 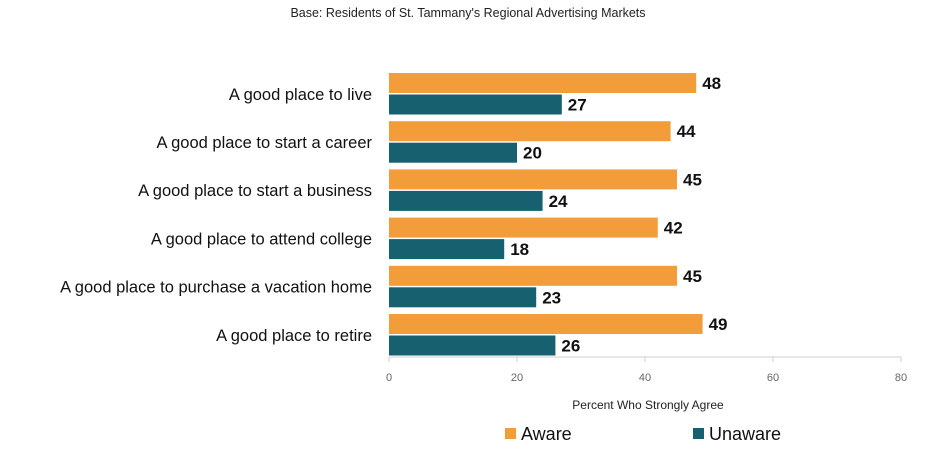 What do you see at coordinates (577, 105) in the screenshot?
I see `value-label: 27` at bounding box center [577, 105].